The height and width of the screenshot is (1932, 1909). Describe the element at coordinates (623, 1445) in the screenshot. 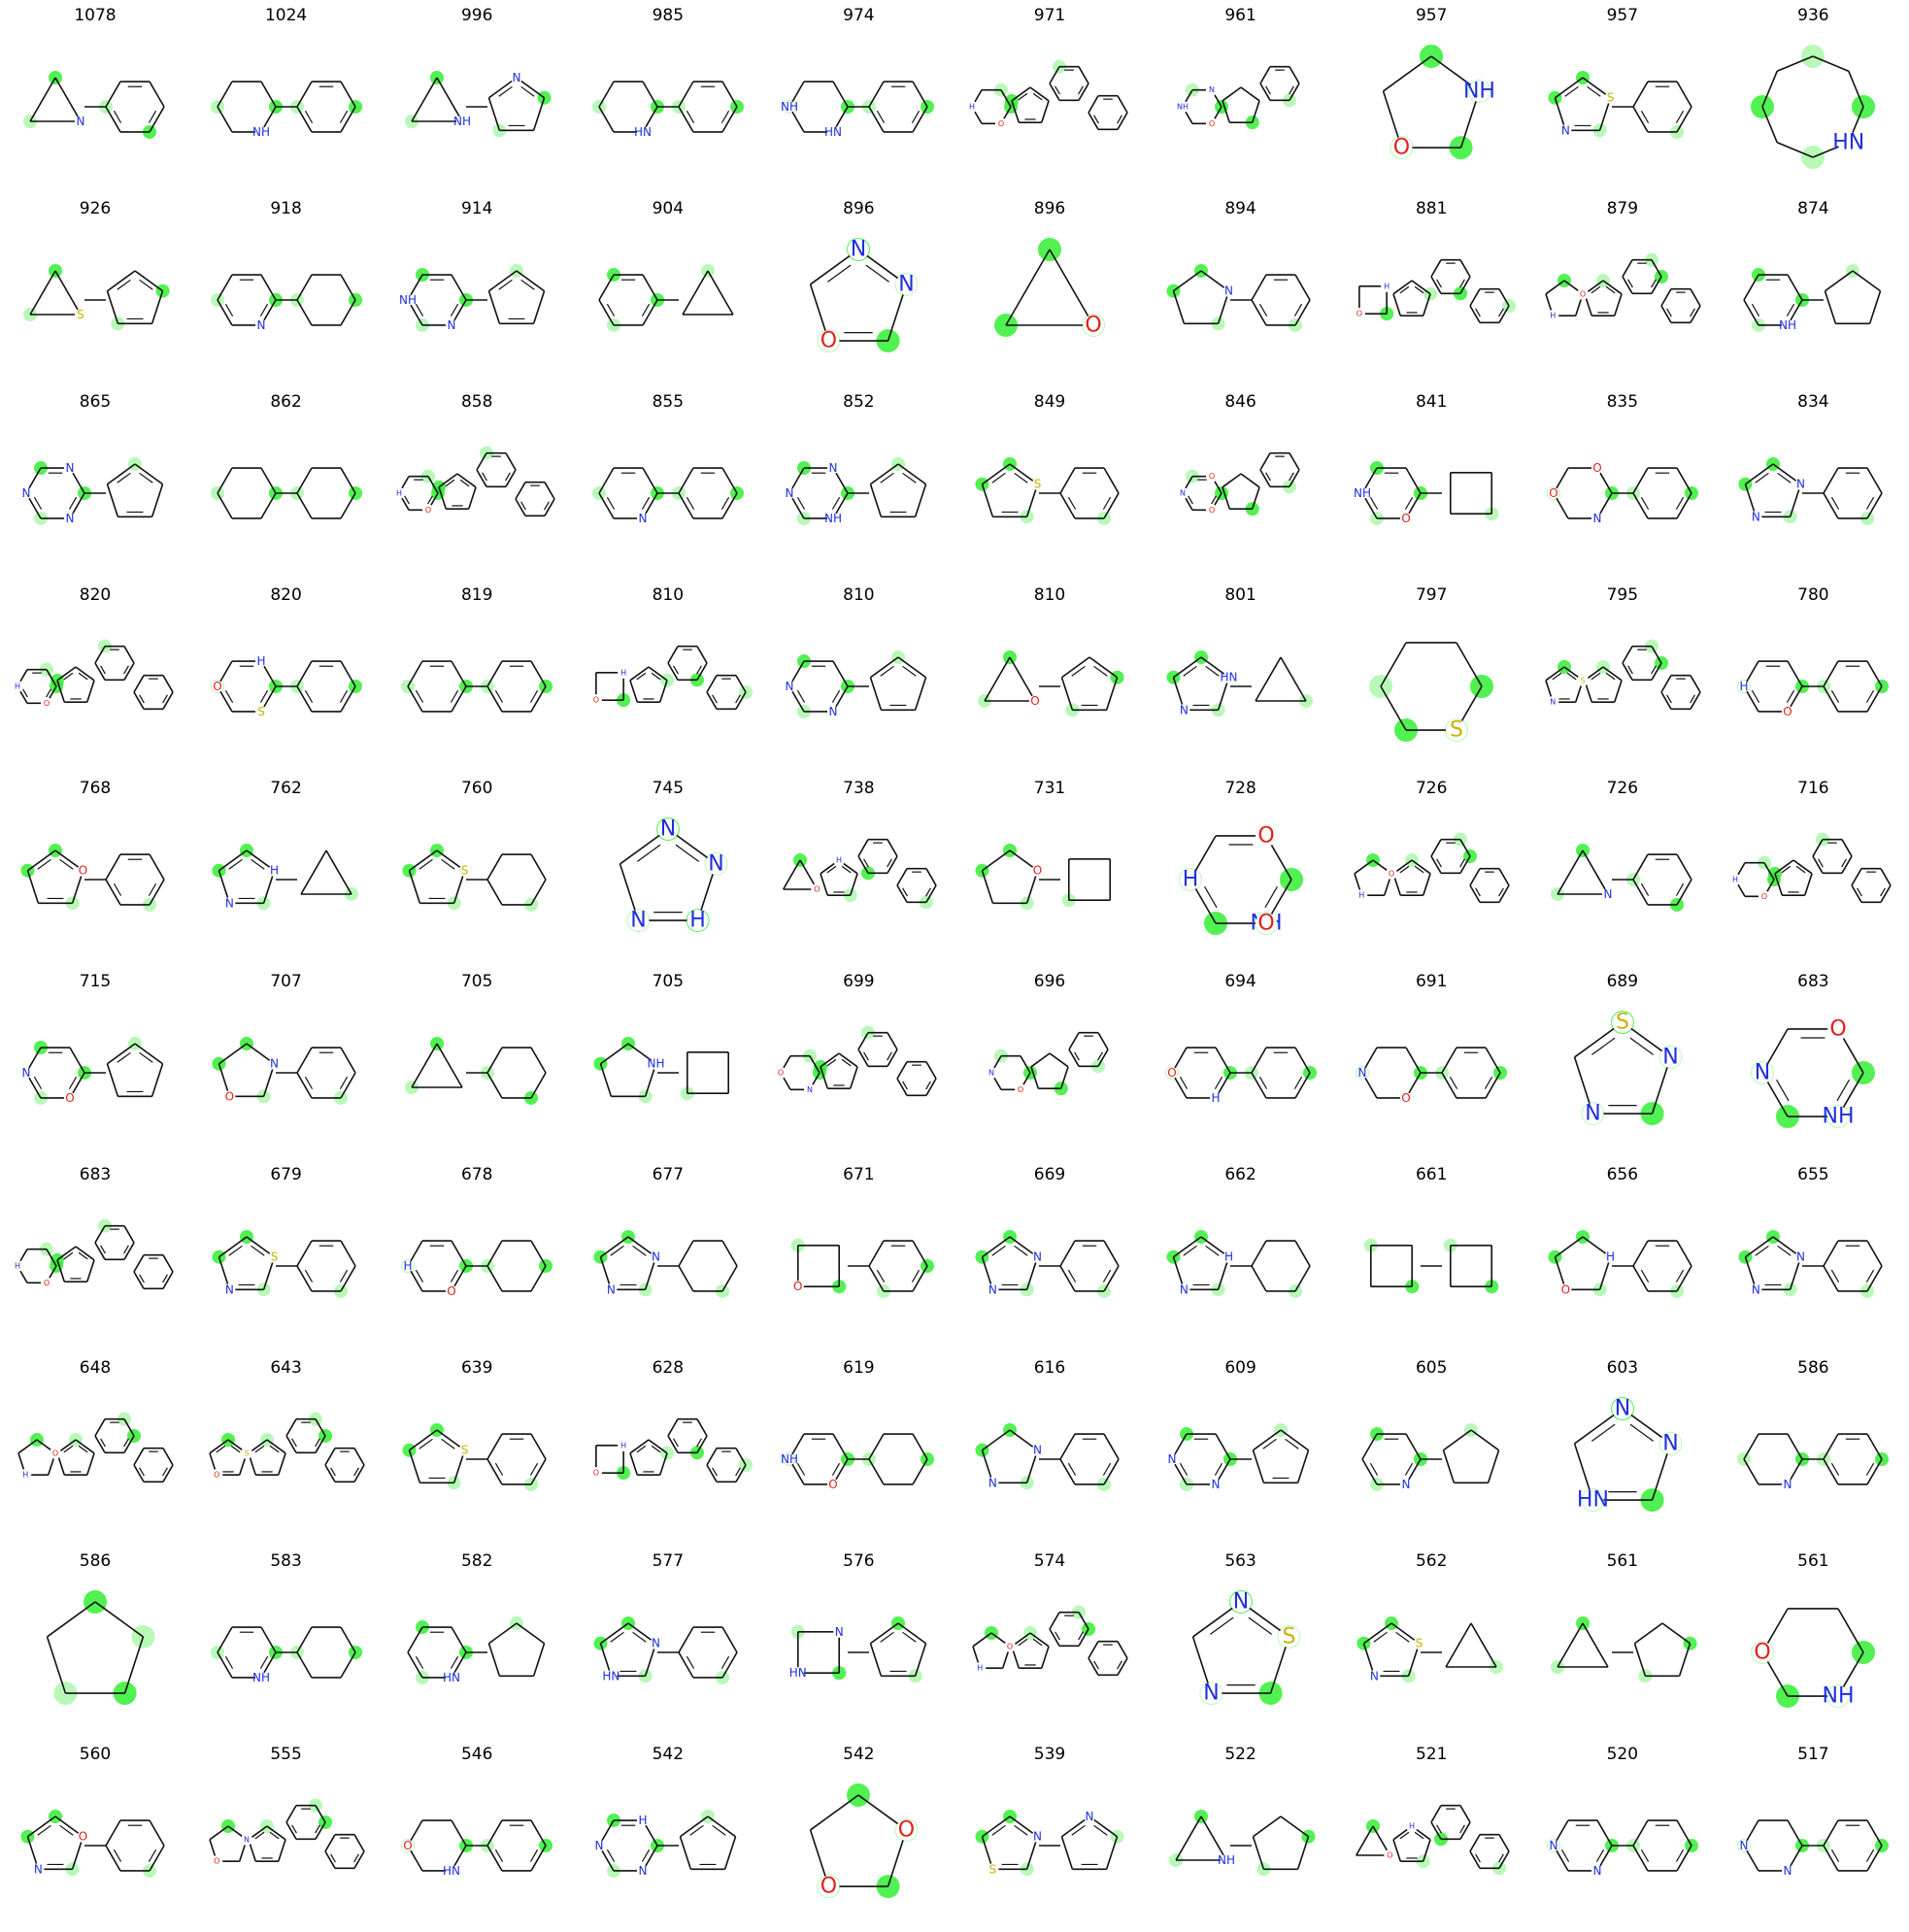

I see `atom-label: H` at that location.